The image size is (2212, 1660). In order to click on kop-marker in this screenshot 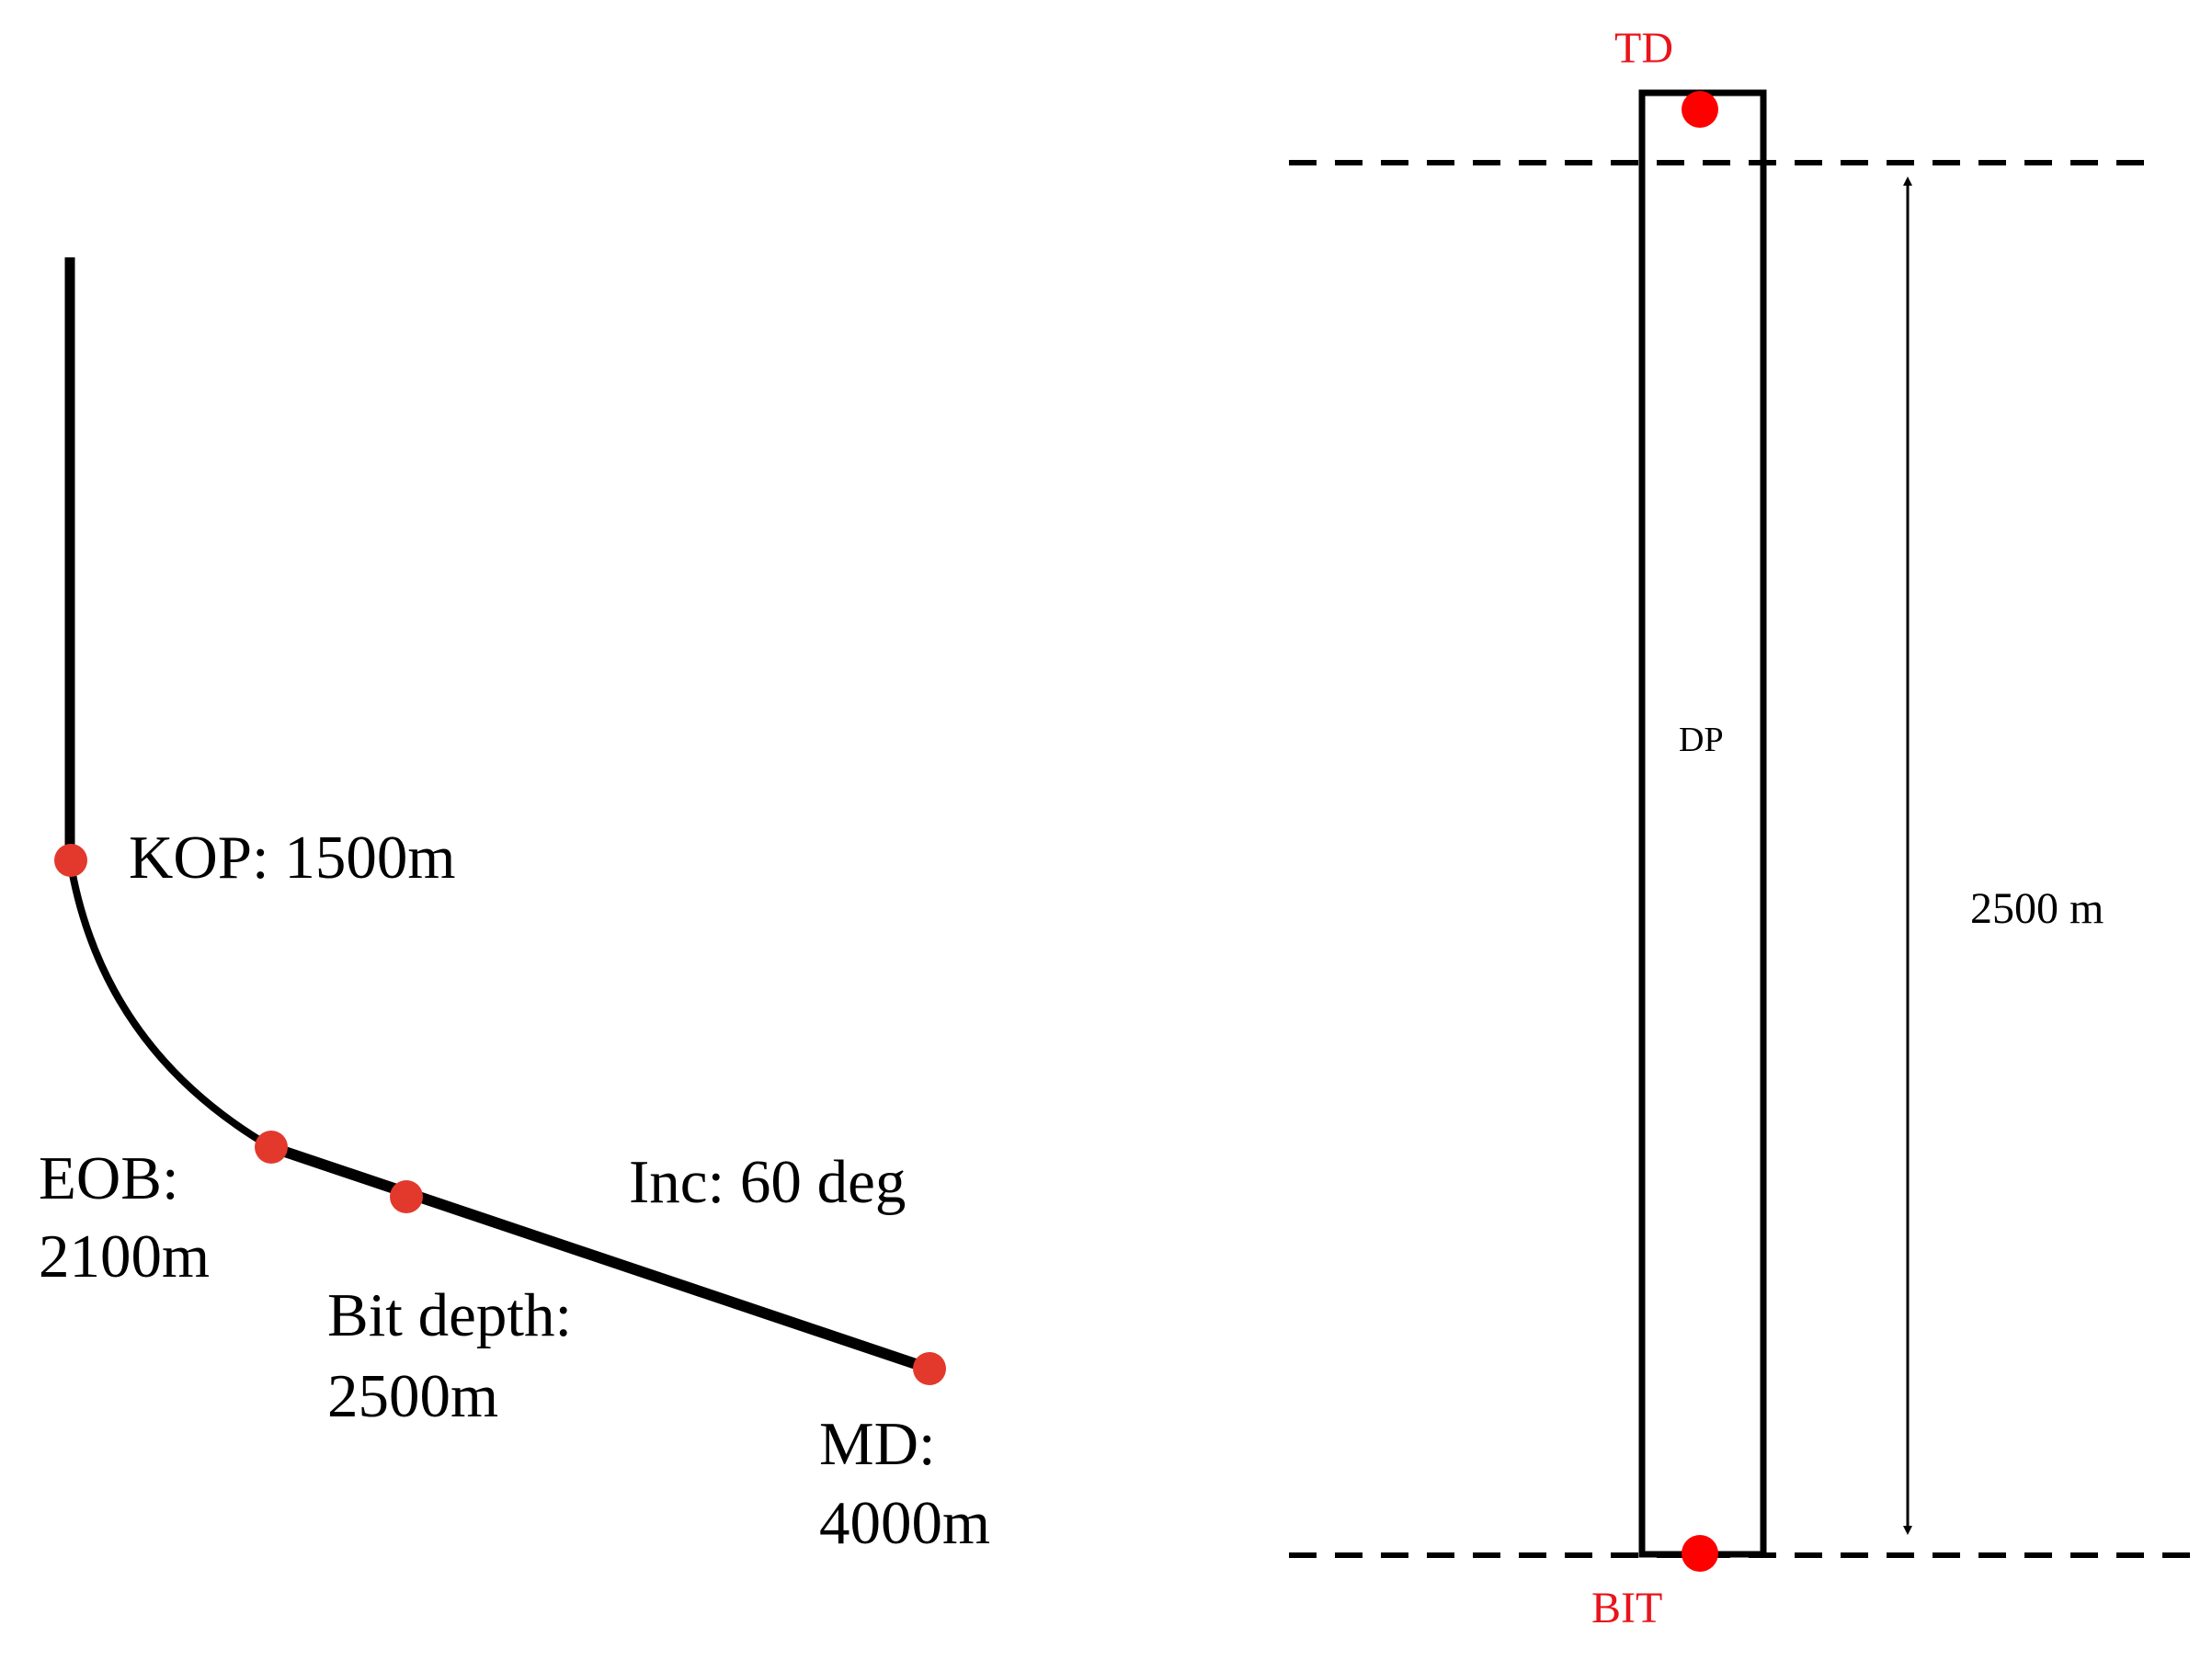, I will do `click(70, 860)`.